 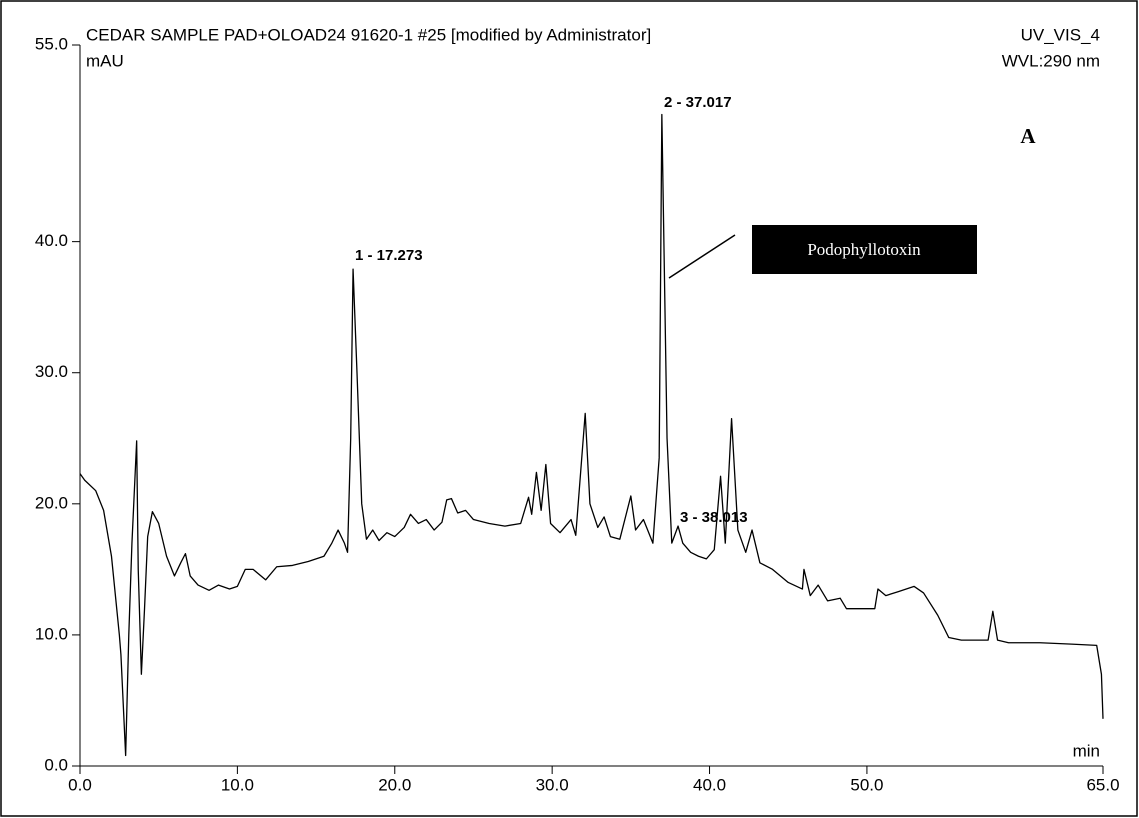 What do you see at coordinates (56, 764) in the screenshot?
I see `y-tick-label: 0.0` at bounding box center [56, 764].